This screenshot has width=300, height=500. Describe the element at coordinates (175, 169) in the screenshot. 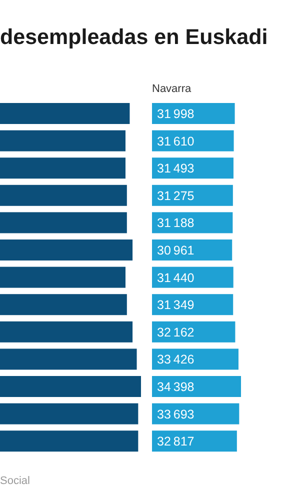

I see `data-label: 31 493` at that location.